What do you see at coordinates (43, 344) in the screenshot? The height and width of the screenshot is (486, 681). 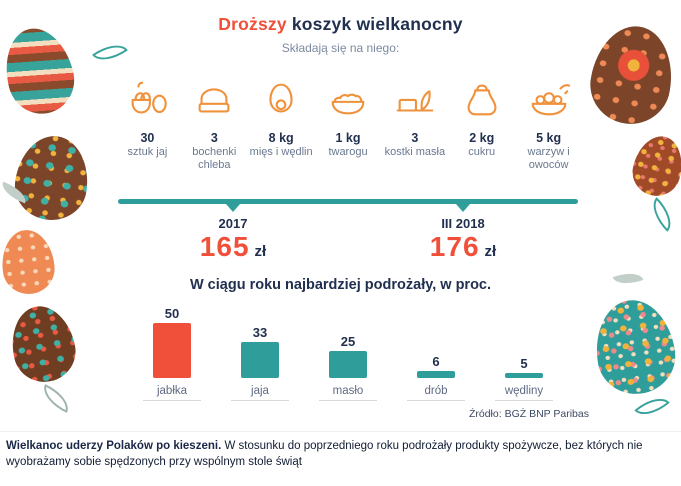 I see `decor-egg-brown-teal-dots` at bounding box center [43, 344].